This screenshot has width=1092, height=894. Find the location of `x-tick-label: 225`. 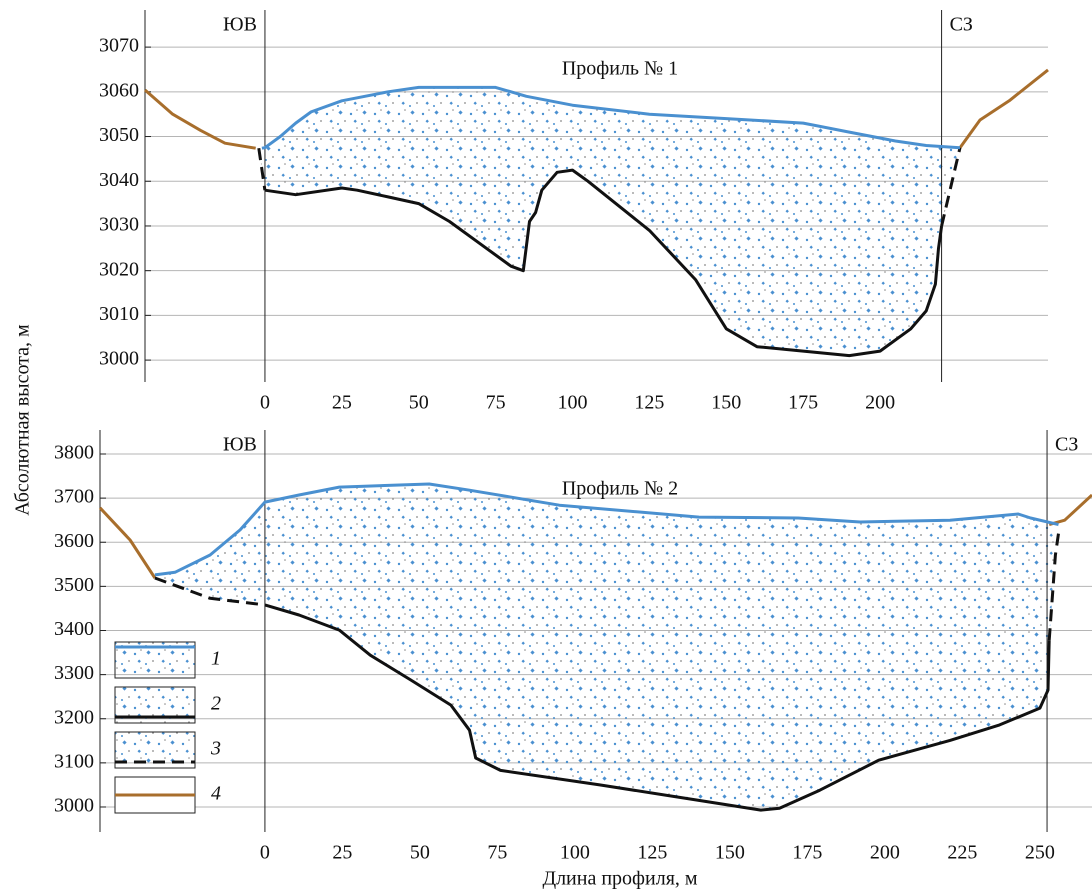

x-tick-label: 225 is located at coordinates (962, 853).